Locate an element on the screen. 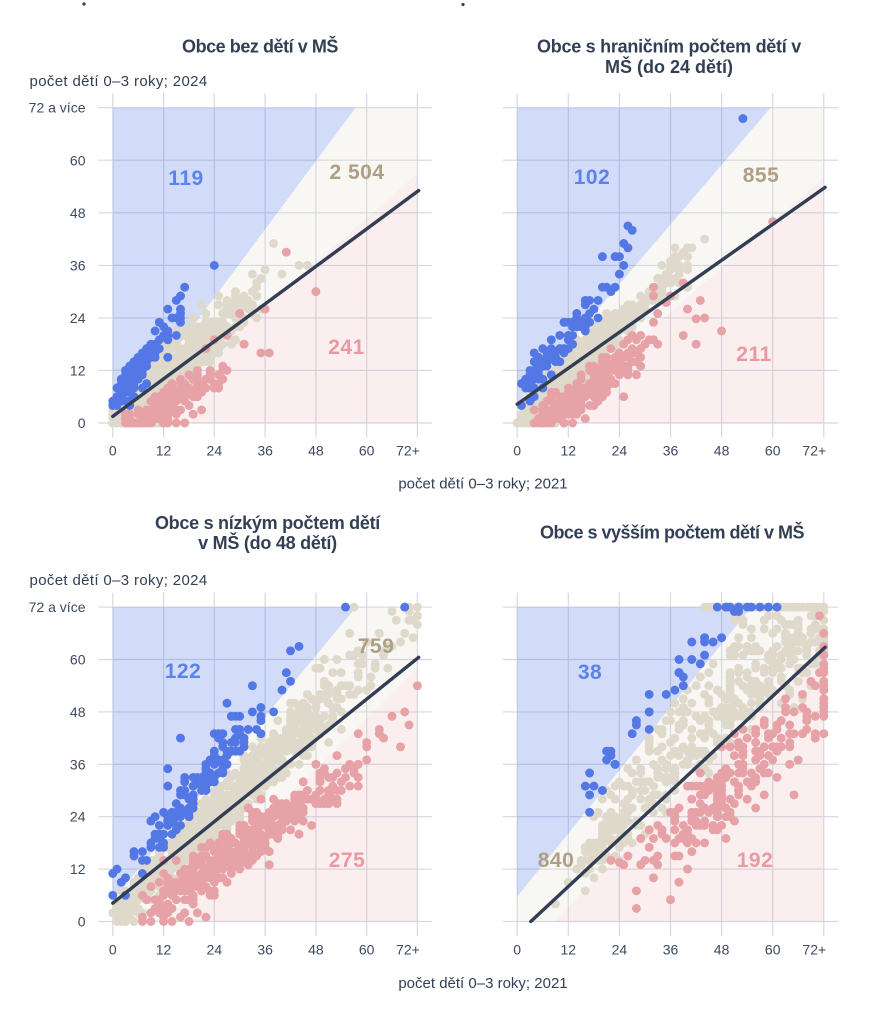  svg-text: Obce s hraničním počtem dětí v is located at coordinates (669, 46).